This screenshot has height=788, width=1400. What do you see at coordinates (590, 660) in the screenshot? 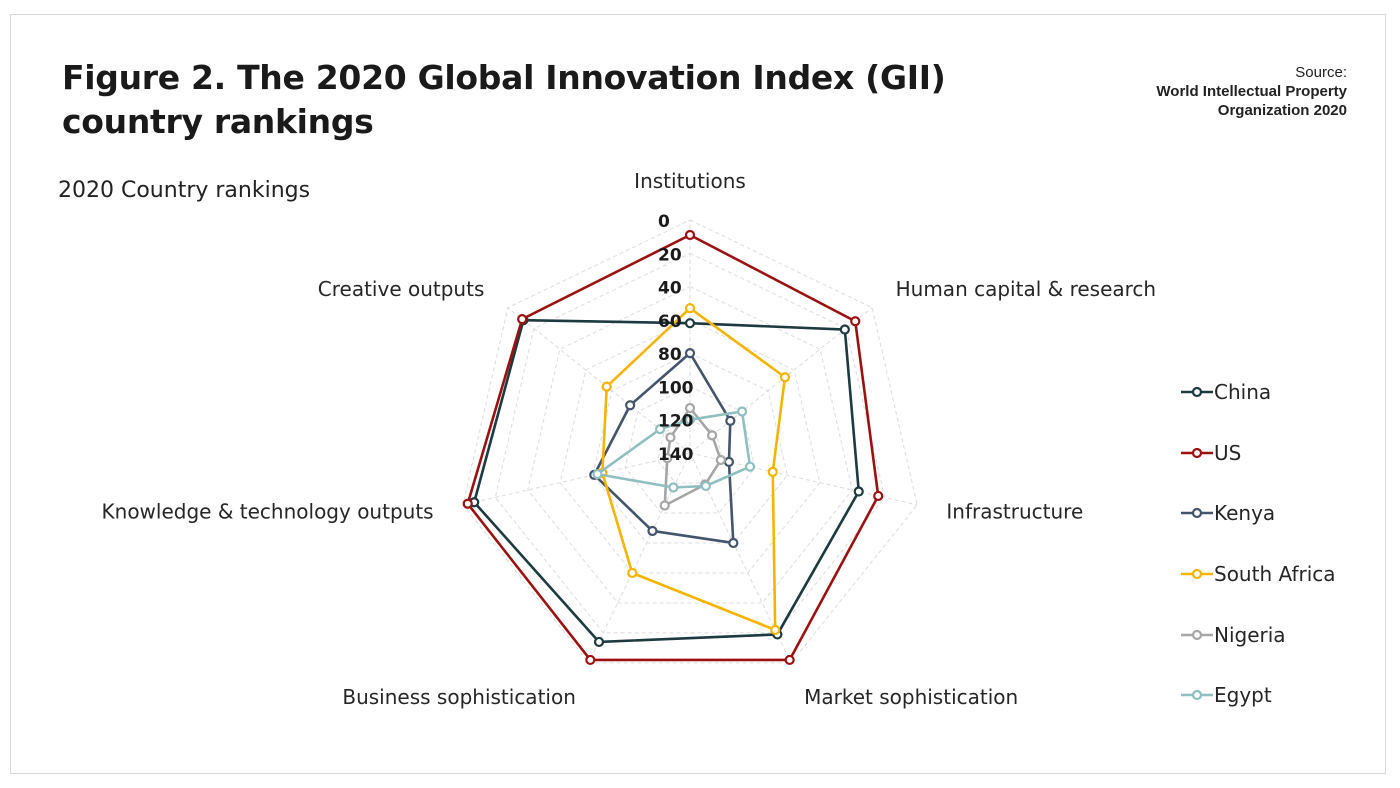
I see `point-us-business-sophistication` at bounding box center [590, 660].